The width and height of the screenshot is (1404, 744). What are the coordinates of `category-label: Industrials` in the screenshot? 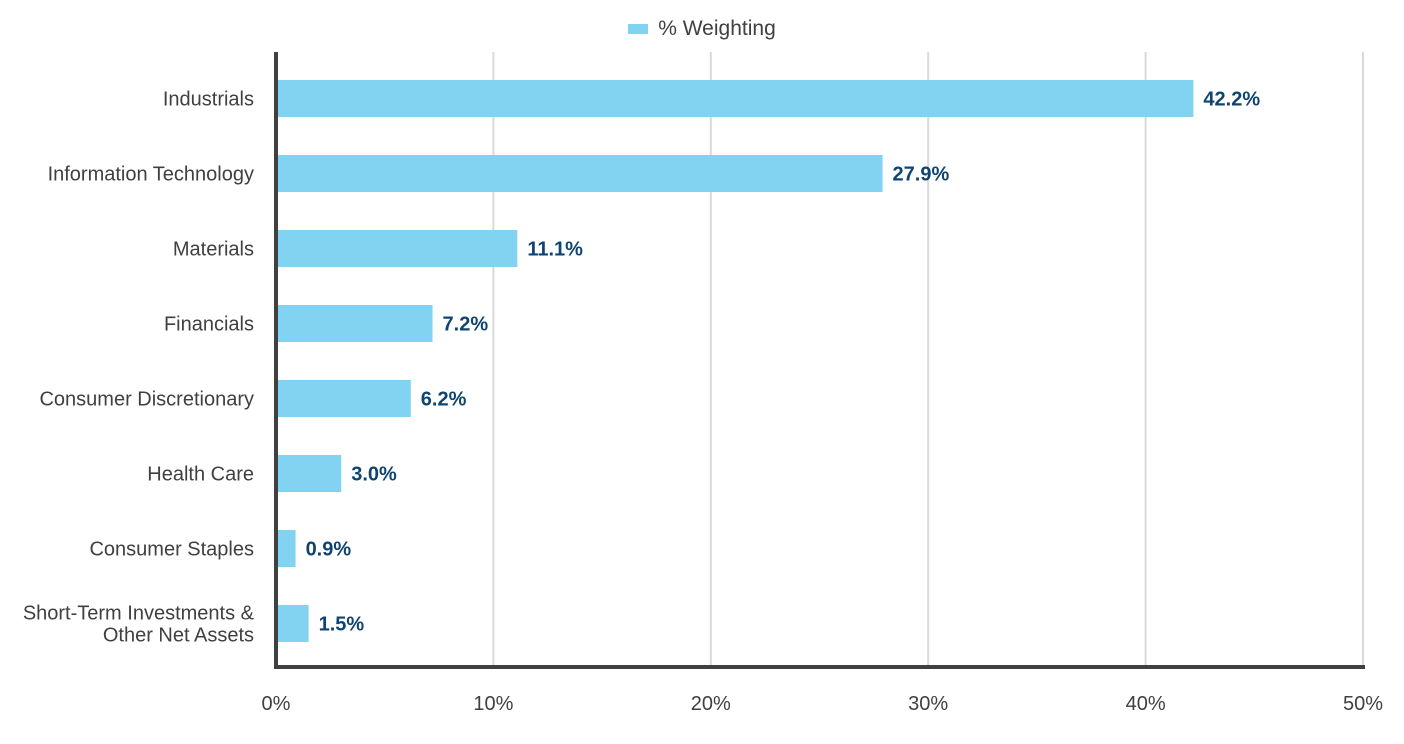 It's located at (208, 100).